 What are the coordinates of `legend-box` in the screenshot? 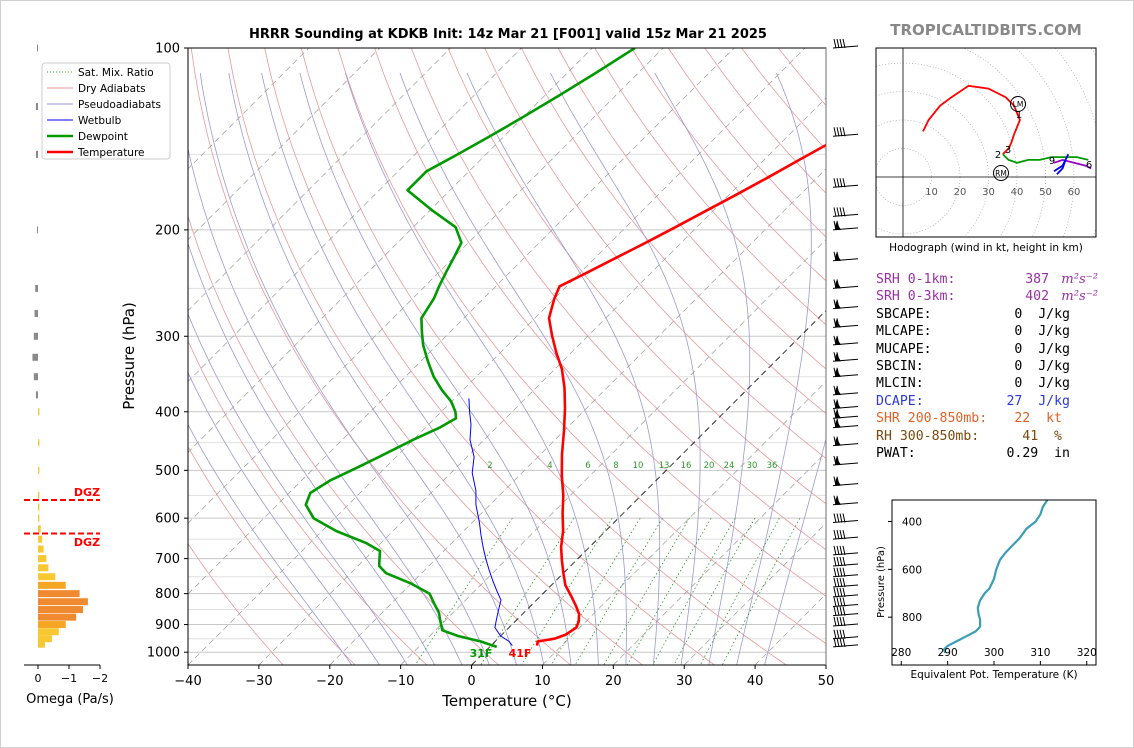 It's located at (106, 111).